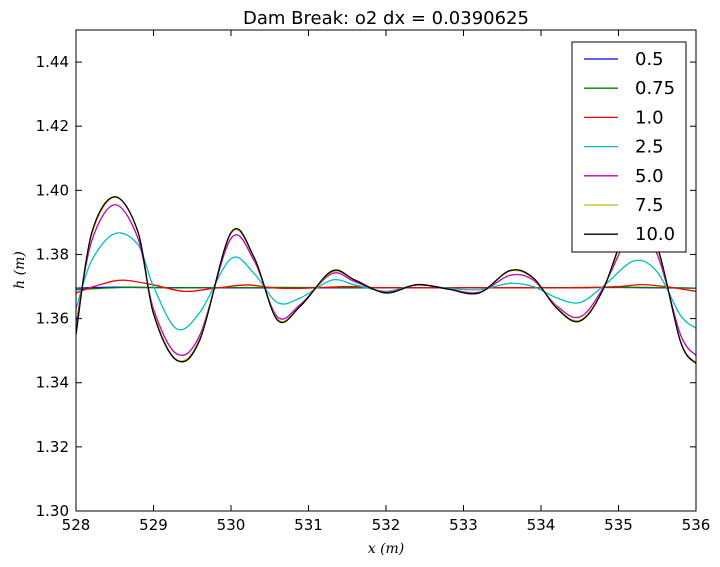  What do you see at coordinates (649, 117) in the screenshot?
I see `legend-label-2: 1.0` at bounding box center [649, 117].